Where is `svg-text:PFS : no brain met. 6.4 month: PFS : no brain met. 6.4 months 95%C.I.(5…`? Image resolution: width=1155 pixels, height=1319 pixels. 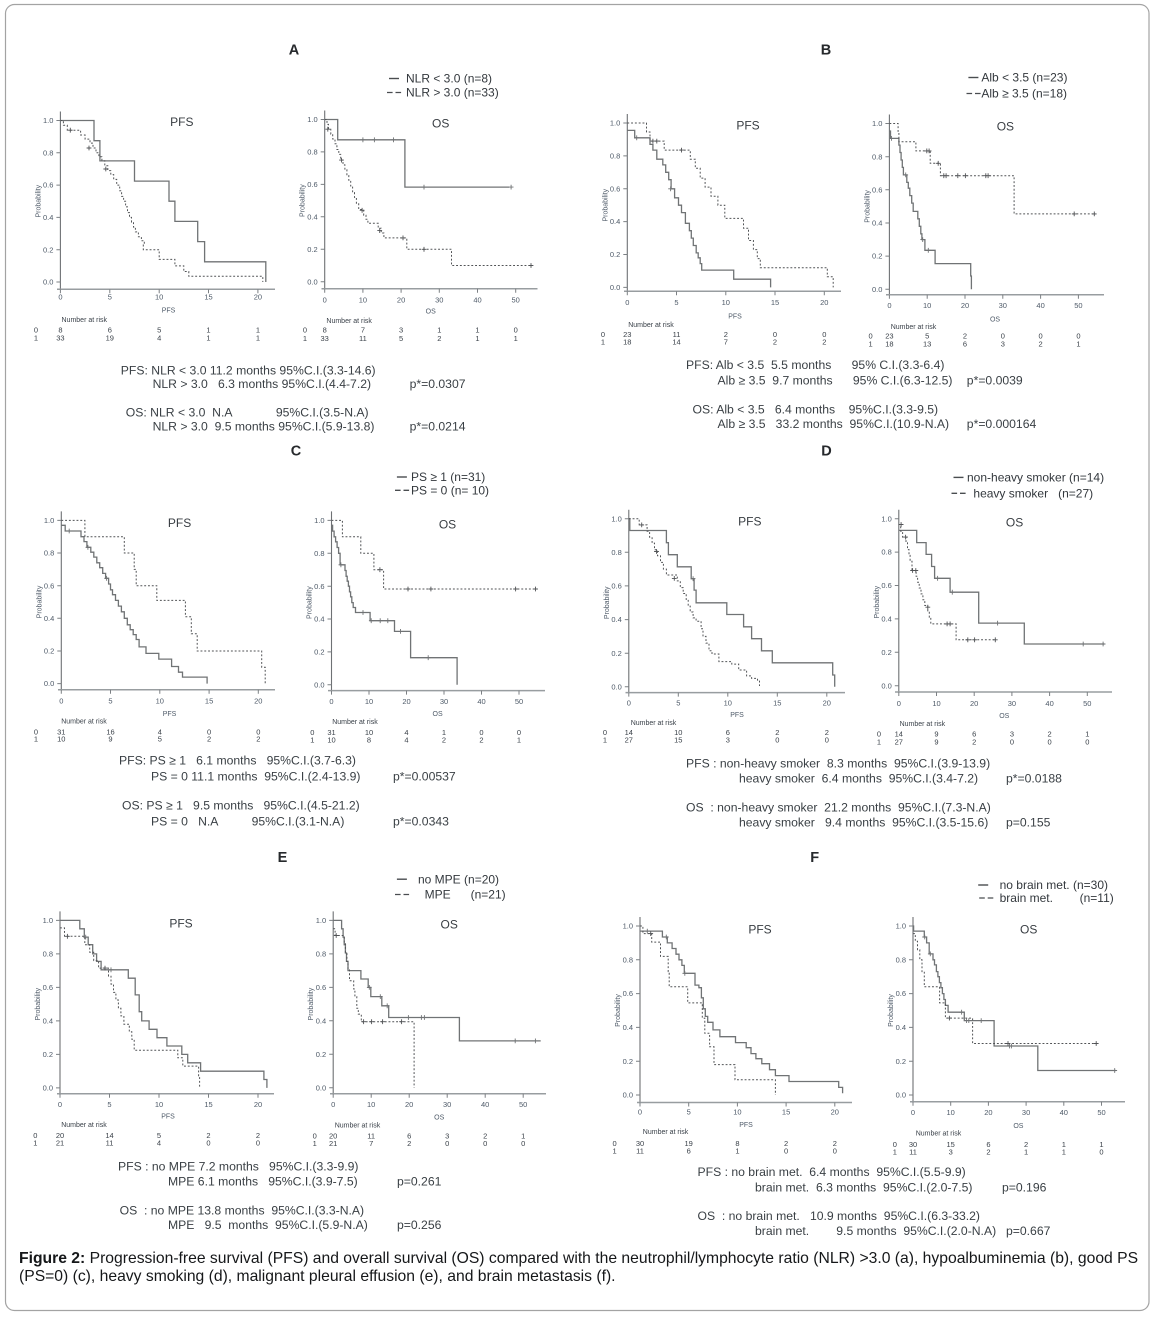
svg-text:PFS : no brain met. 6.4 month: PFS : no brain met. 6.4 months 95%C.I.(5… is located at coordinates (832, 1172).